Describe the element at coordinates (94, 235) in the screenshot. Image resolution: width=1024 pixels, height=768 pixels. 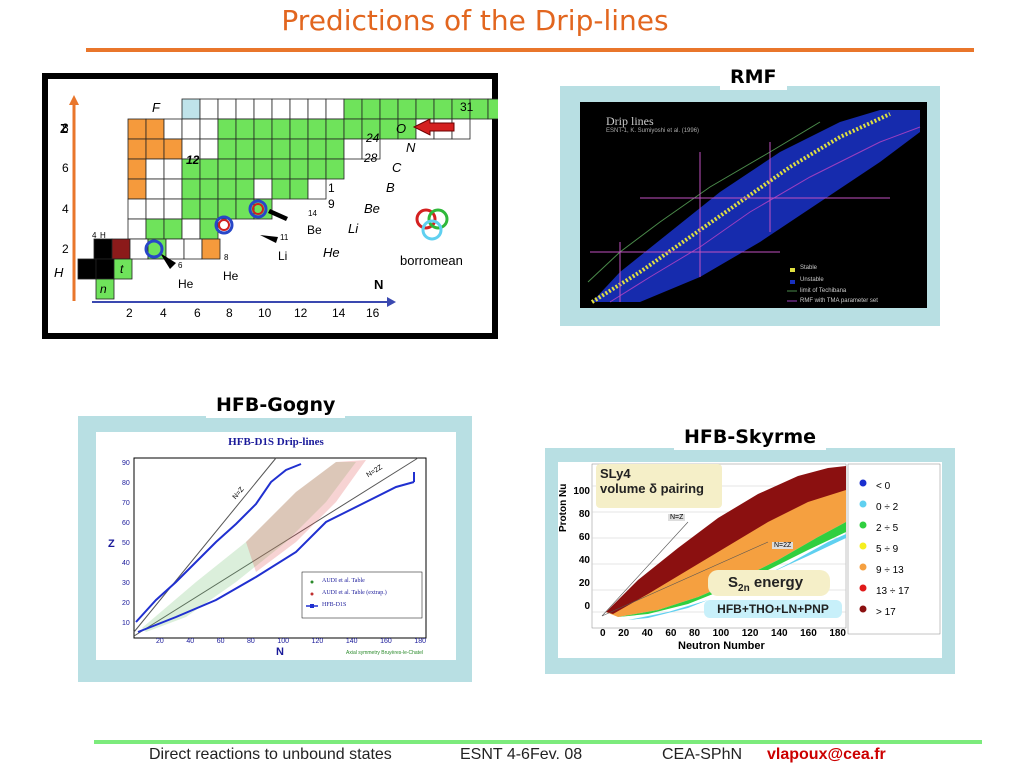
I see `nucleus-label: 4` at that location.